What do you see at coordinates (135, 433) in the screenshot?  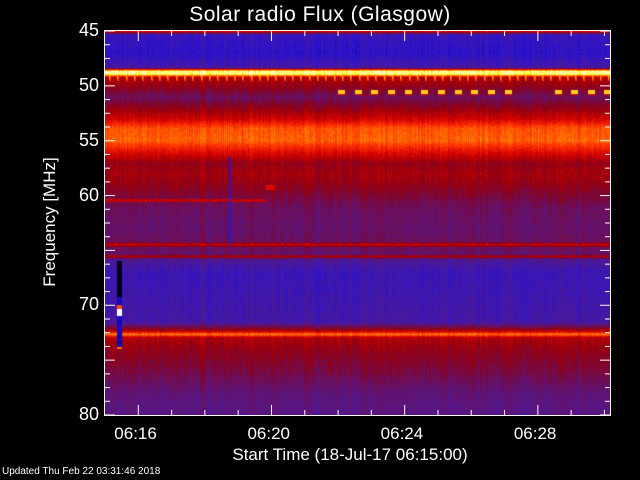 I see `x-tick-label: 06:16` at bounding box center [135, 433].